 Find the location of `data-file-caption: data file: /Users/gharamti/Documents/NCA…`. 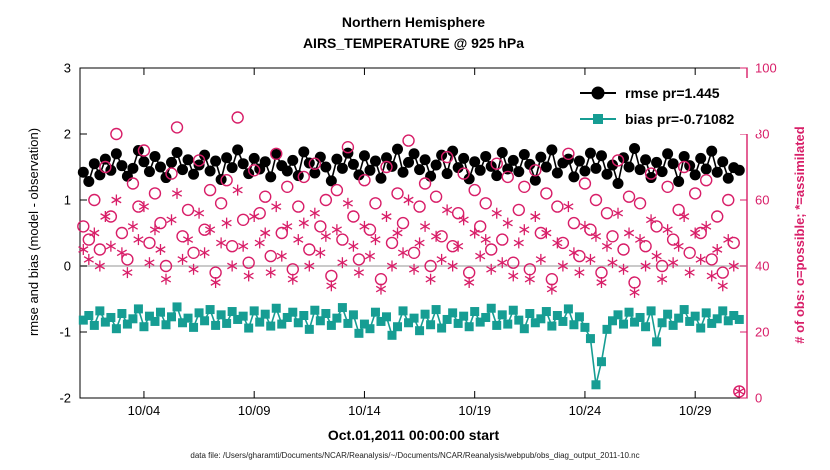

data-file-caption: data file: /Users/gharamti/Documents/NCA… is located at coordinates (415, 455).